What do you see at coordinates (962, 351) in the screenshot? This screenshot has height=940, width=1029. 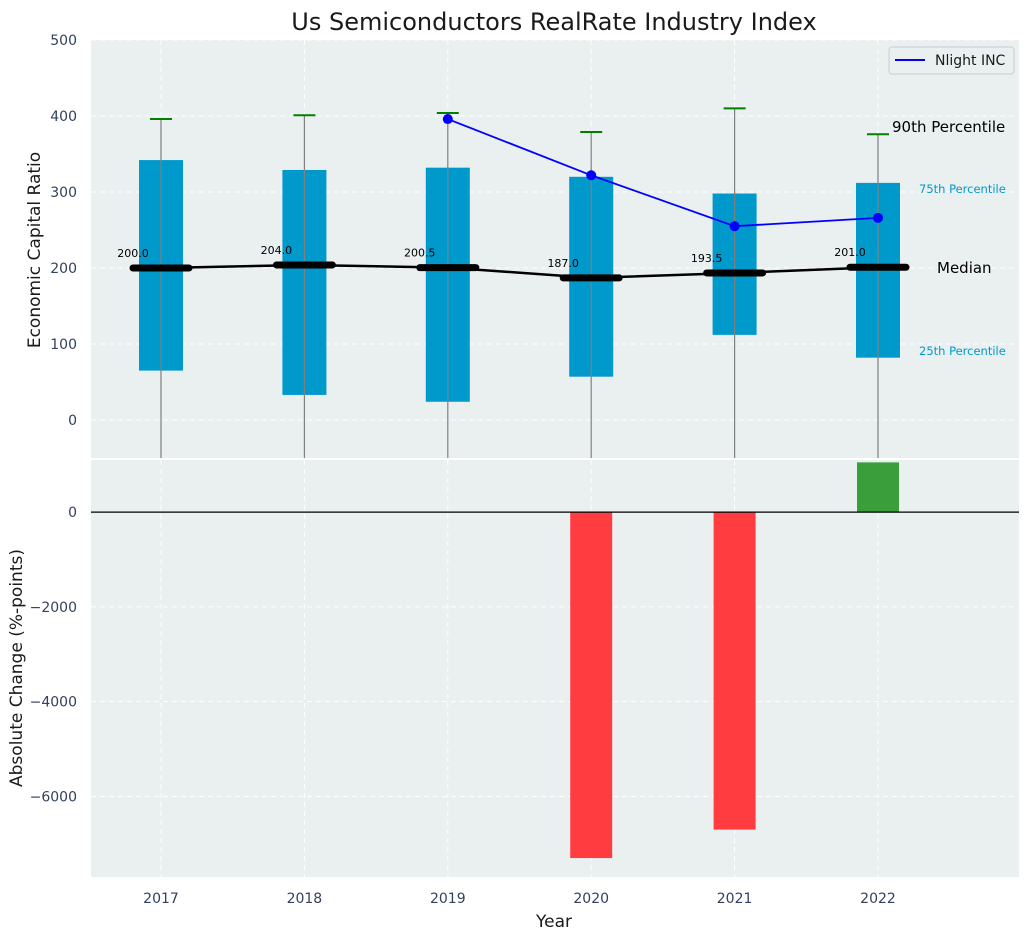 I see `annotation-25th-percentile: 25th Percentile` at bounding box center [962, 351].